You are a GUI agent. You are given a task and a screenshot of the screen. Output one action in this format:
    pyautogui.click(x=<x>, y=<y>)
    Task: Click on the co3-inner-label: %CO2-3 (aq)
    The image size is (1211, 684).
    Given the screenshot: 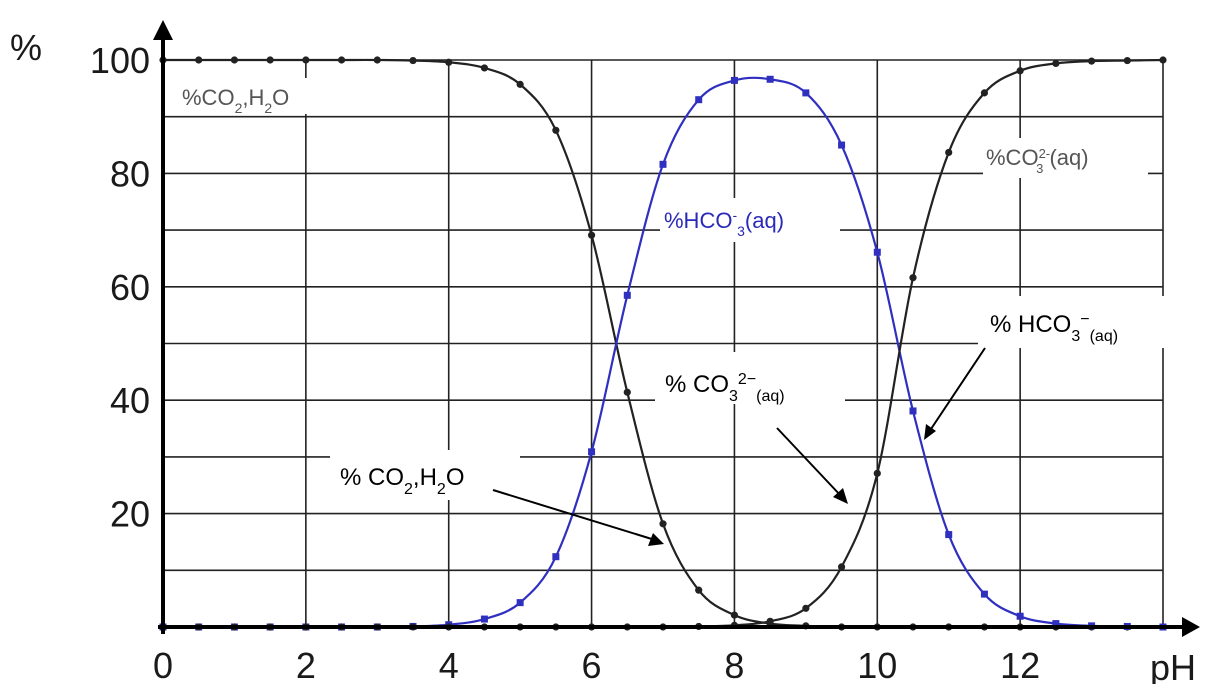 What is the action you would take?
    pyautogui.click(x=1065, y=158)
    